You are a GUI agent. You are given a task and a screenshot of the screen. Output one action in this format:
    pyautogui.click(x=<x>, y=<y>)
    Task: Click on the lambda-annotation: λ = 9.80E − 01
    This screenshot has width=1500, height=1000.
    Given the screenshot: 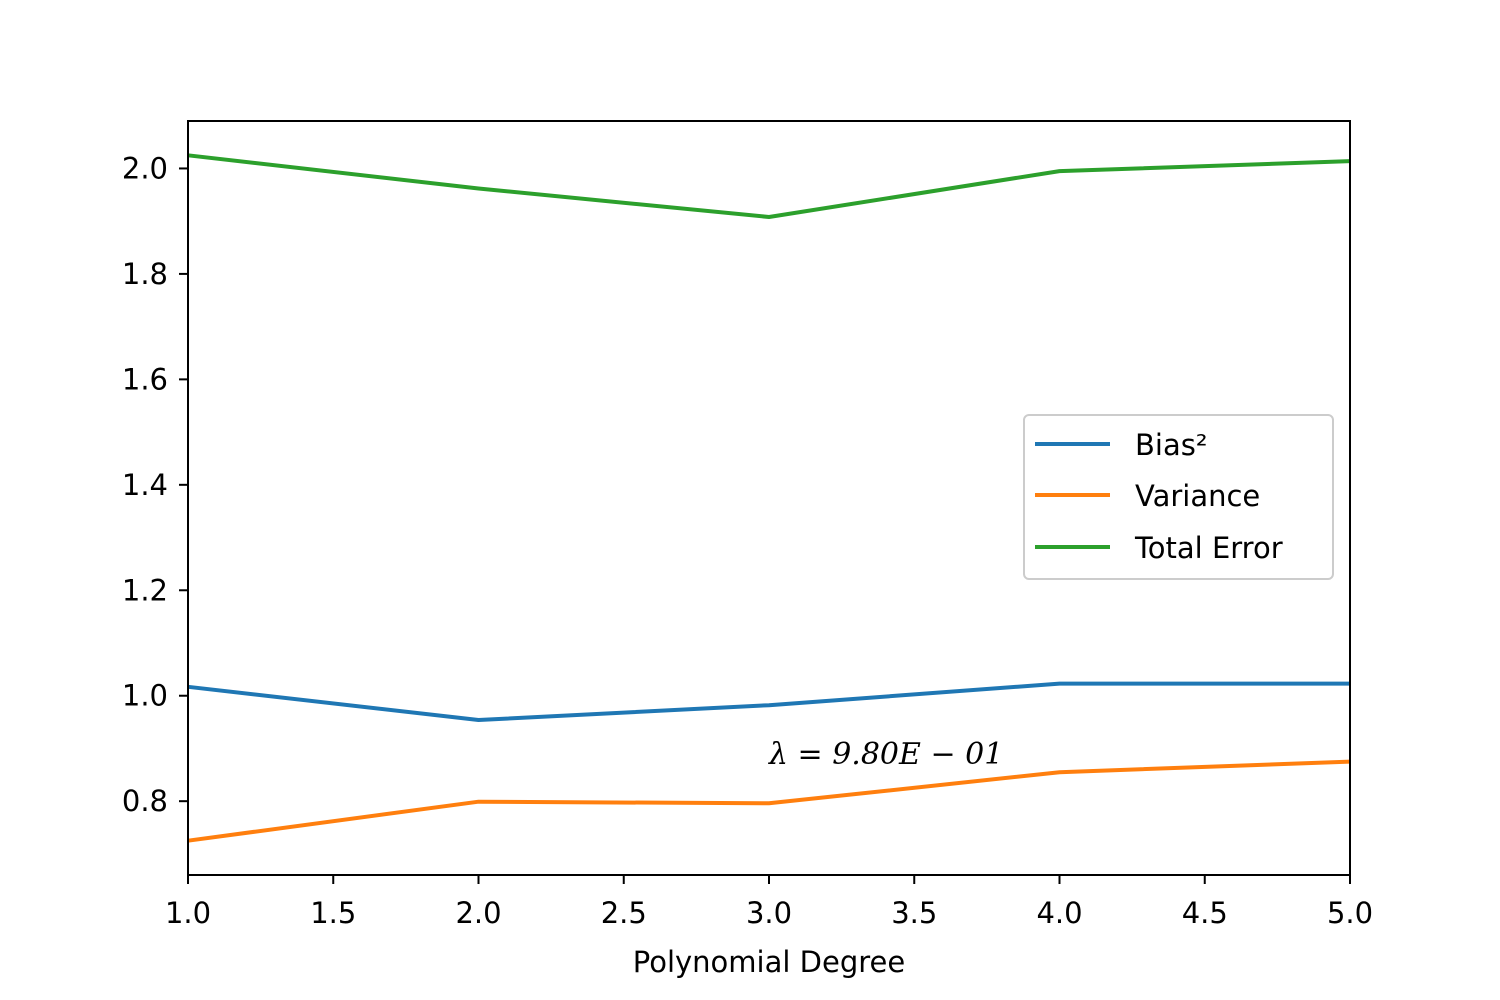 What is the action you would take?
    pyautogui.click(x=885, y=754)
    